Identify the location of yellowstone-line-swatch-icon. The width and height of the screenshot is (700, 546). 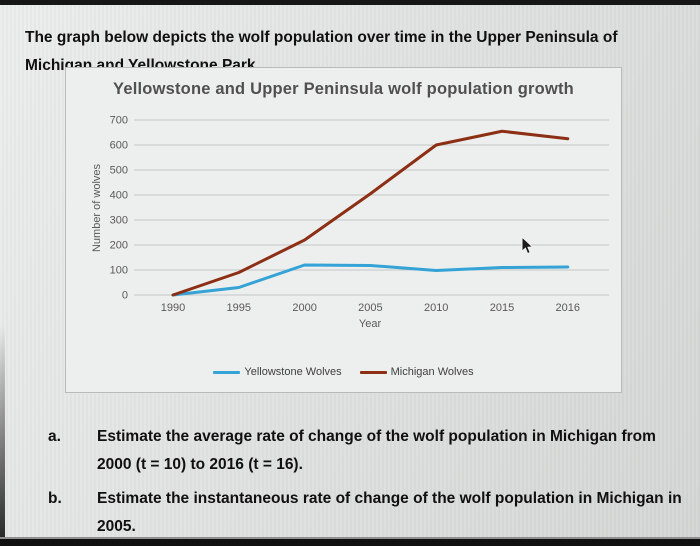
(227, 372).